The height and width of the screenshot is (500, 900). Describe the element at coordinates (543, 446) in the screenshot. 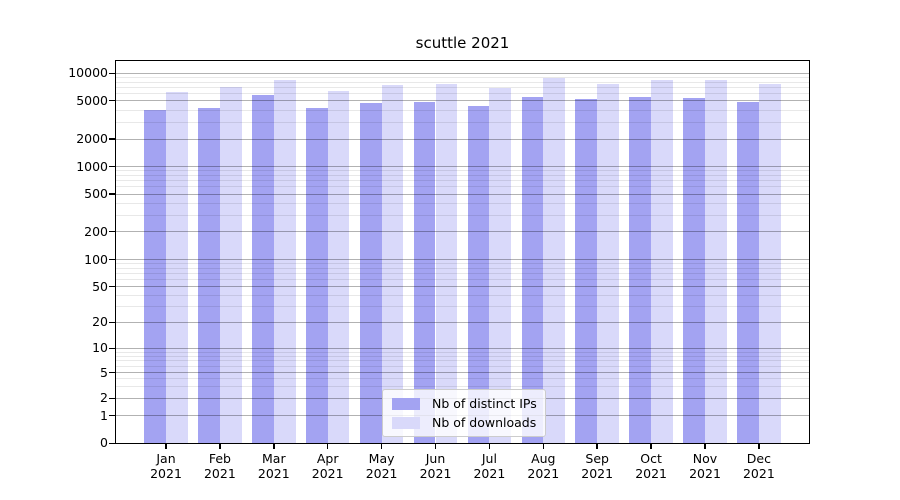

I see `xtick-mark-aug-2021` at that location.